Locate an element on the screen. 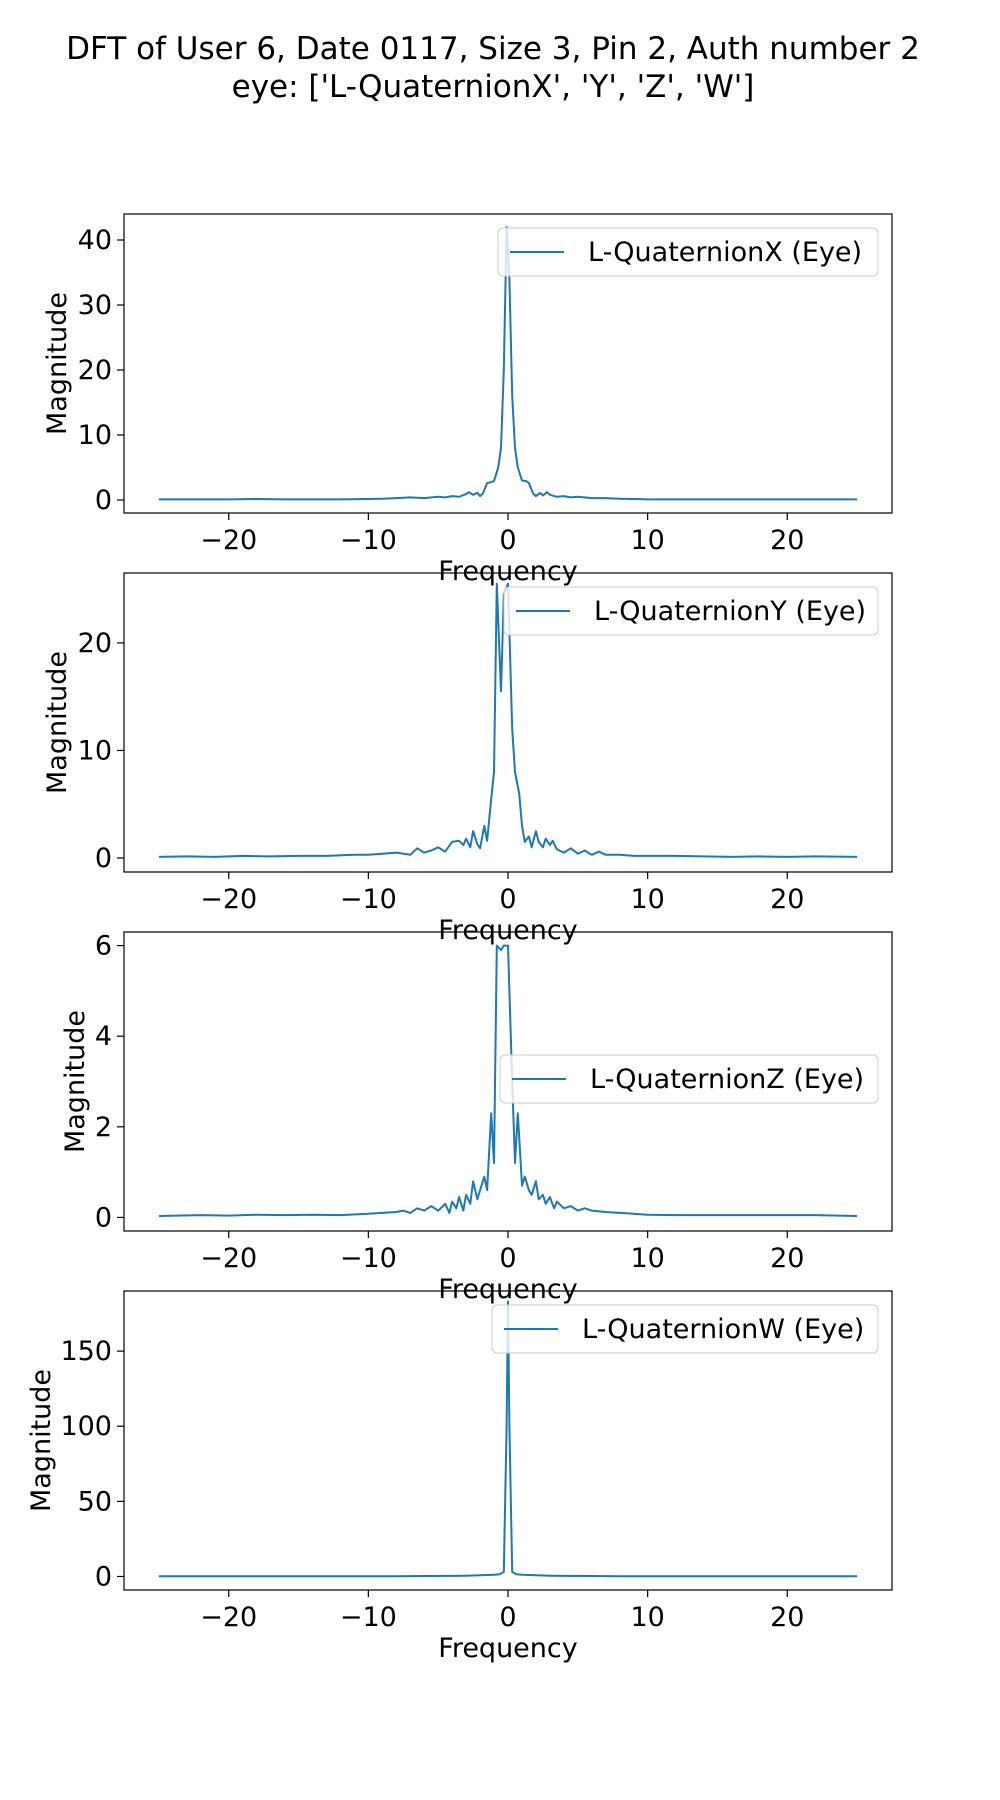  legend: L-QuaternionW (Eye) is located at coordinates (685, 1329).